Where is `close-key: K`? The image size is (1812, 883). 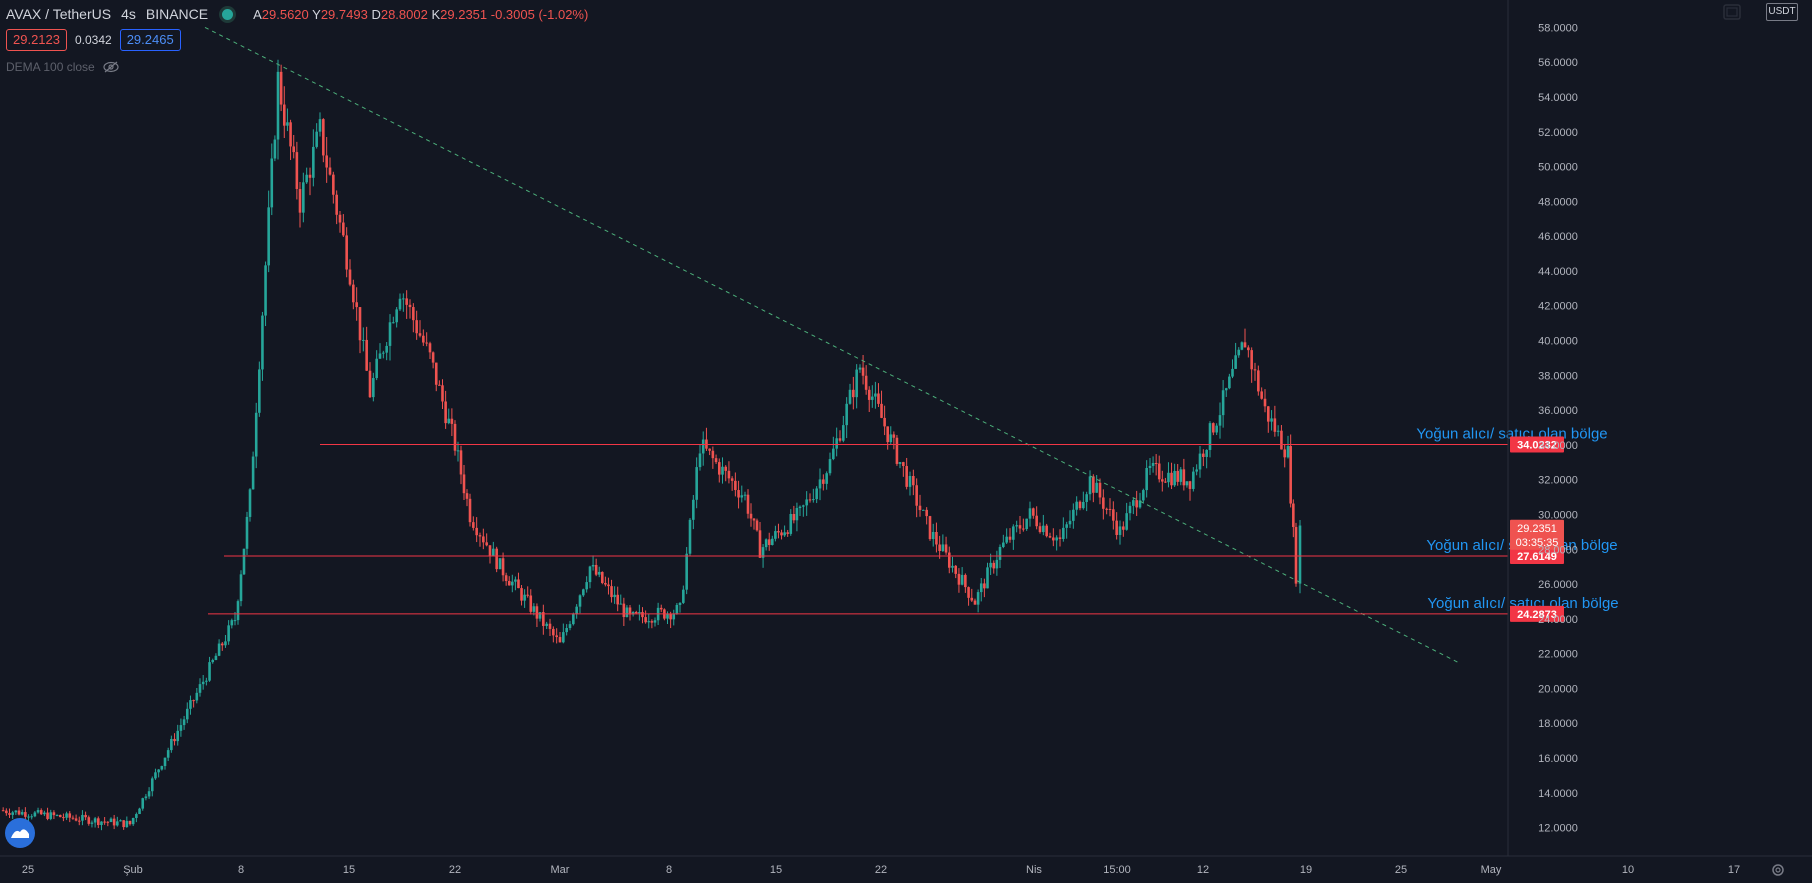 close-key: K is located at coordinates (436, 14).